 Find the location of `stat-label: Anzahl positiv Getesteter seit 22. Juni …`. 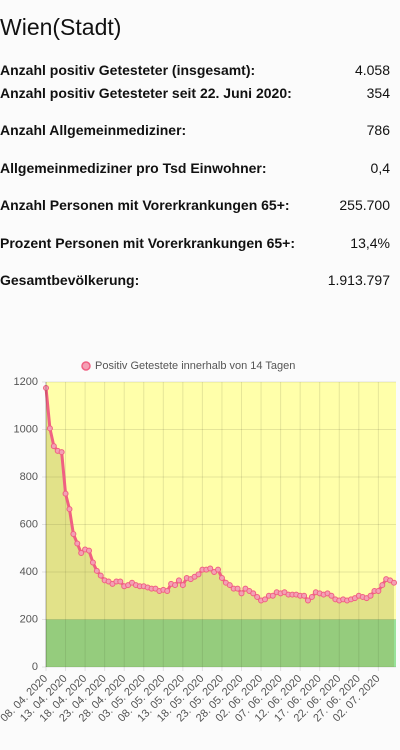

stat-label: Anzahl positiv Getesteter seit 22. Juni … is located at coordinates (146, 93).